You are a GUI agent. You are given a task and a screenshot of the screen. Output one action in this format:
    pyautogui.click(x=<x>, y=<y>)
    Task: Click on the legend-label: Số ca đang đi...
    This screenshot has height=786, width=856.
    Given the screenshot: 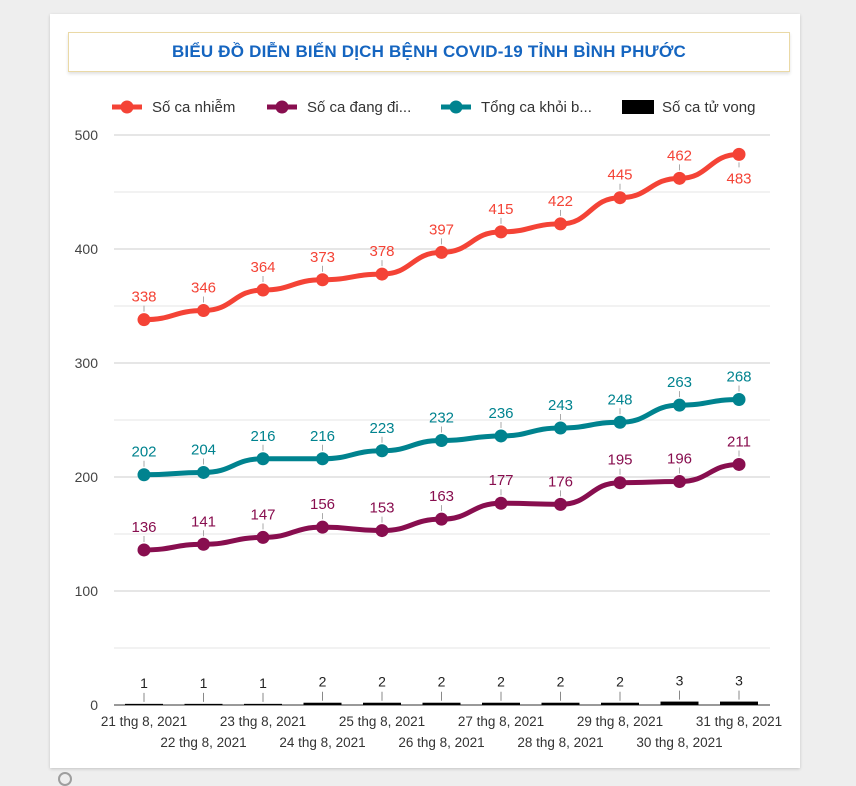 What is the action you would take?
    pyautogui.click(x=359, y=107)
    